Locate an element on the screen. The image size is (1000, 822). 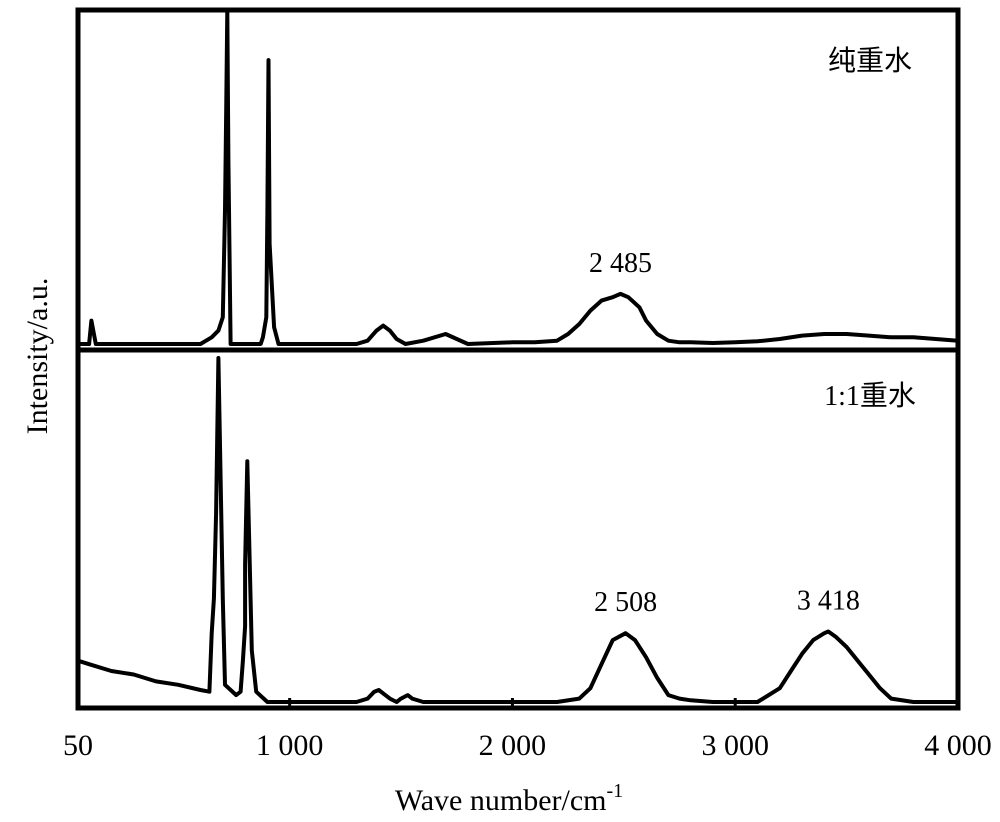
peak-label-2-2: 3 418 is located at coordinates (828, 600).